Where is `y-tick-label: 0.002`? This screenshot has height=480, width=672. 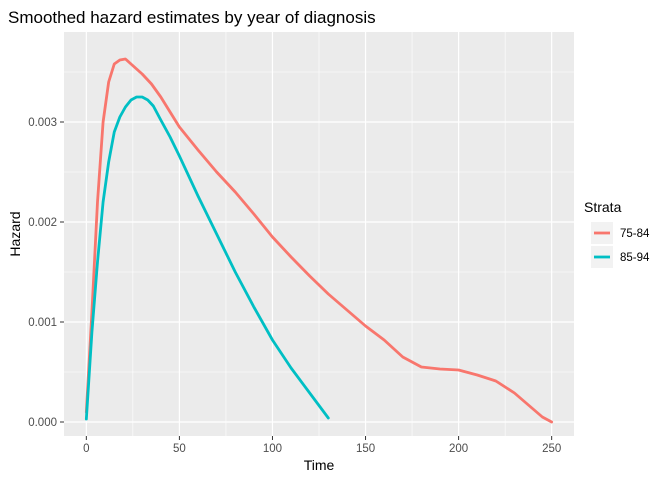 y-tick-label: 0.002 is located at coordinates (42, 223).